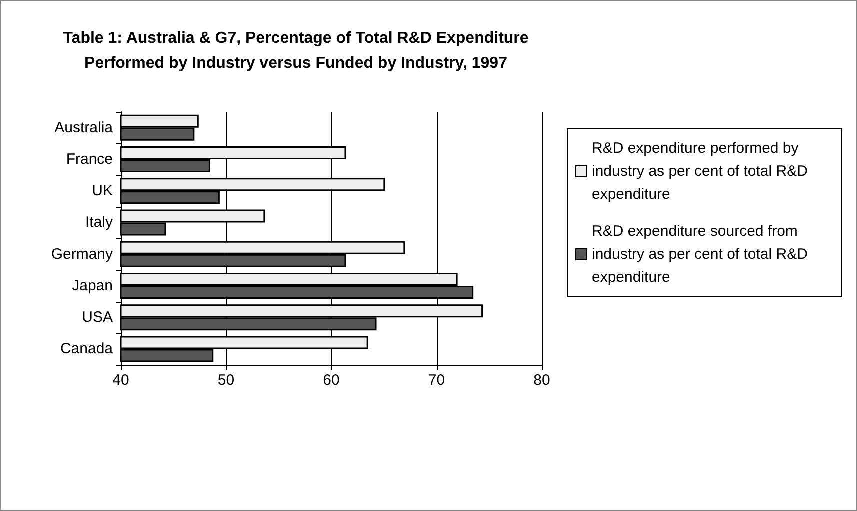 This screenshot has height=511, width=857. What do you see at coordinates (331, 380) in the screenshot?
I see `x-tick-label: 60` at bounding box center [331, 380].